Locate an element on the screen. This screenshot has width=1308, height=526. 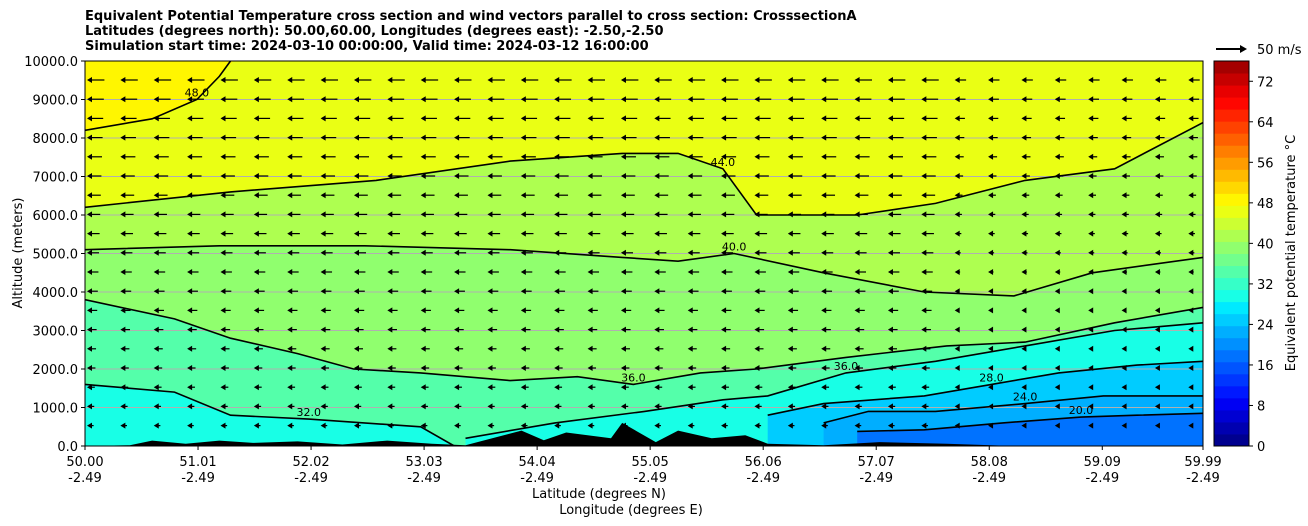
x-tick-label-lat-8: 58.08 is located at coordinates (989, 462).